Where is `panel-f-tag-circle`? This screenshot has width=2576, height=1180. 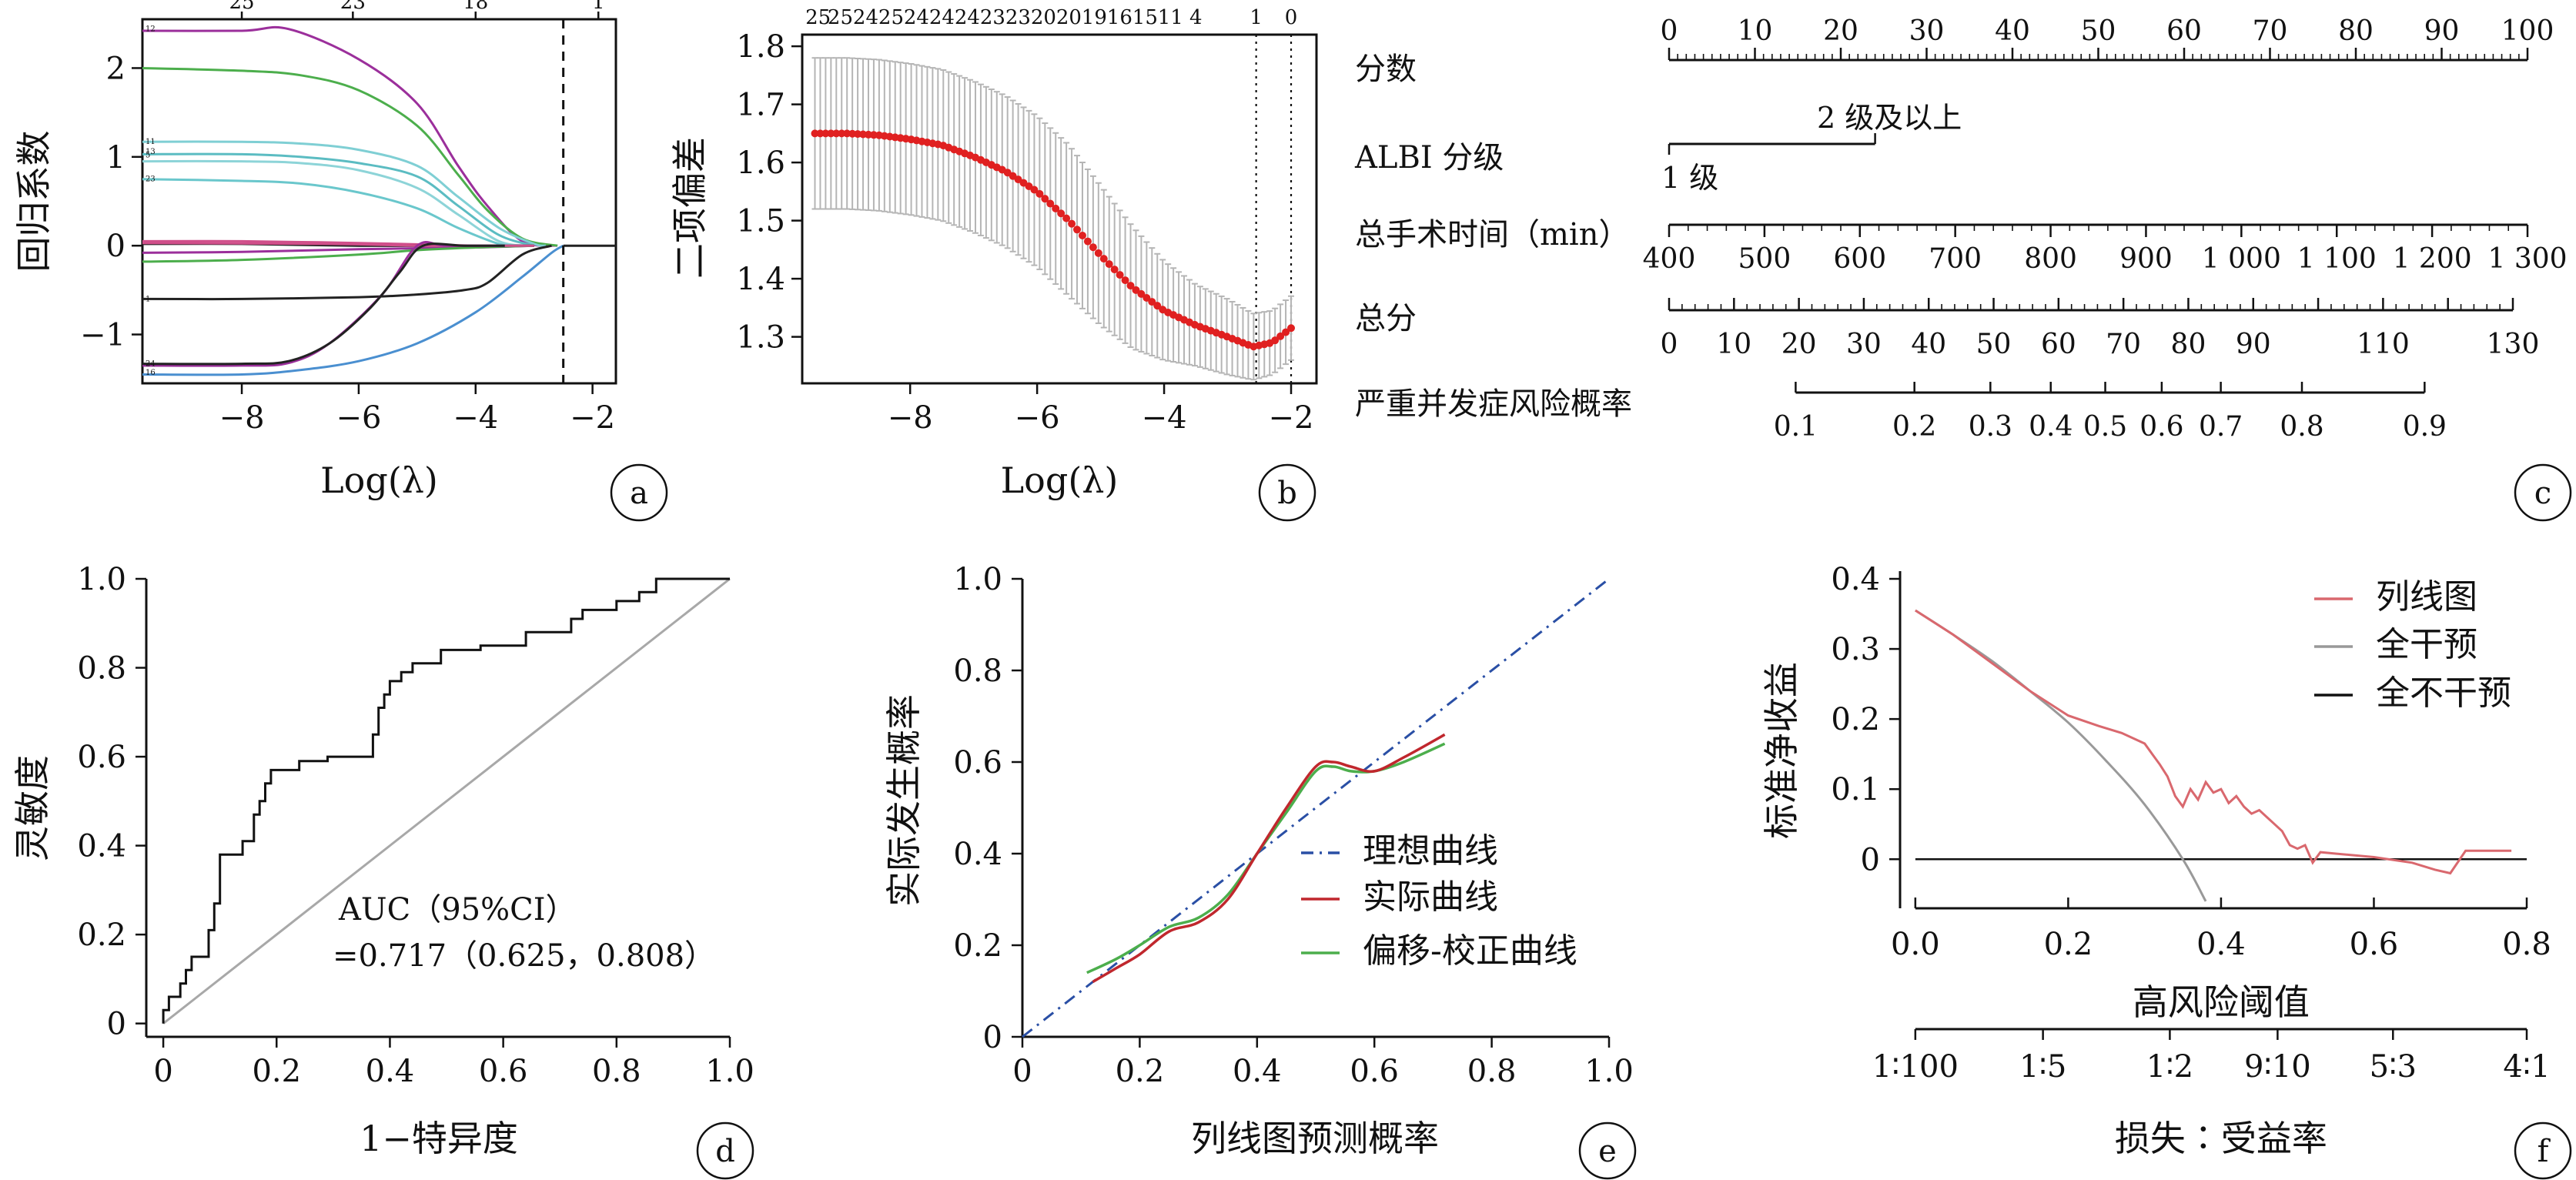
panel-f-tag-circle is located at coordinates (2543, 1151).